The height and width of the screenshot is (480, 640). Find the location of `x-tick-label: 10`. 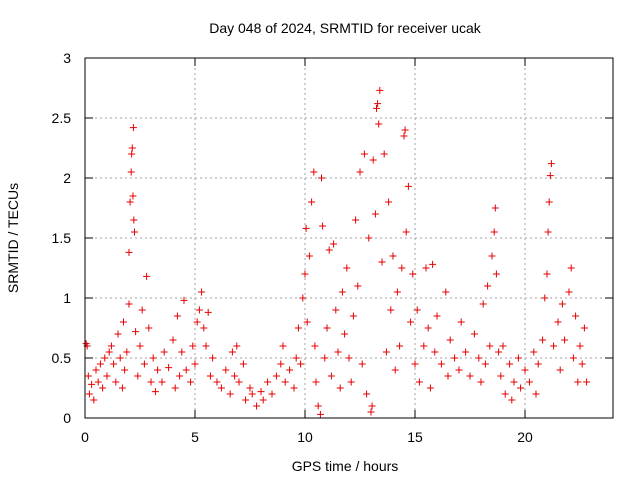

x-tick-label: 10 is located at coordinates (305, 437).